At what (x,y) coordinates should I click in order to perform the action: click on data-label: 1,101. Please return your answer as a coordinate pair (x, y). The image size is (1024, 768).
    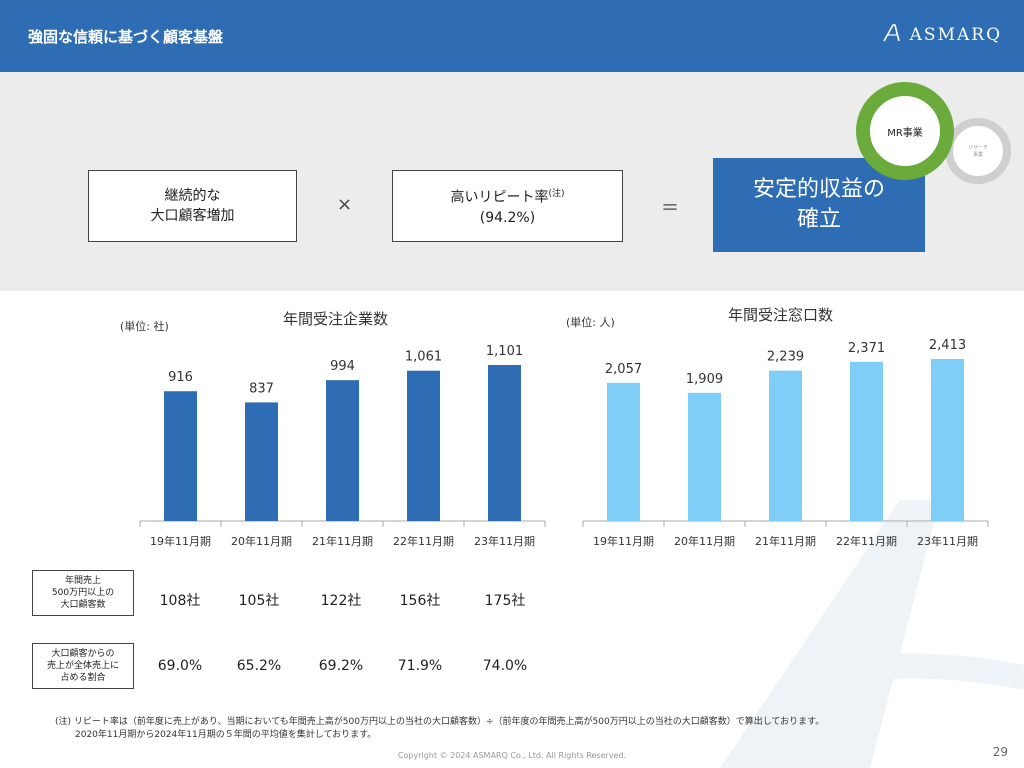
    Looking at the image, I should click on (504, 351).